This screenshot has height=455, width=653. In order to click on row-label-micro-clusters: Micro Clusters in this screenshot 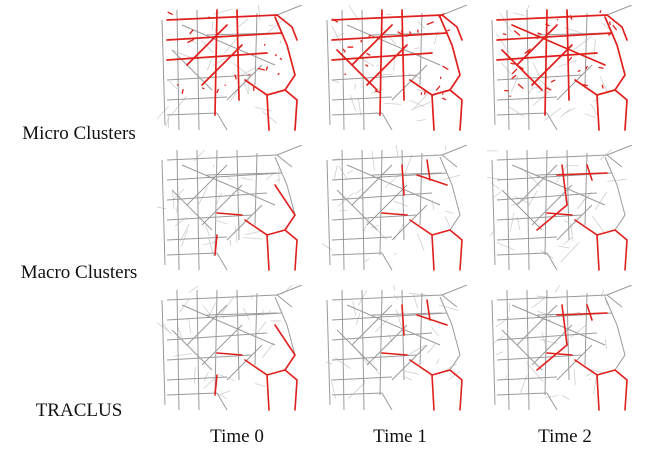, I will do `click(79, 133)`.